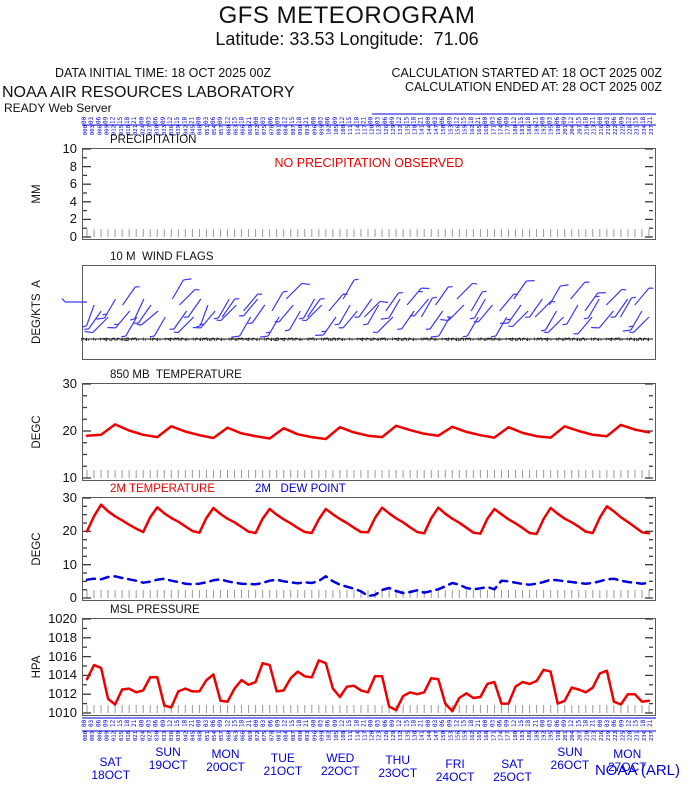 The image size is (694, 788). I want to click on forecast-hour-label: 159, so click(466, 736).